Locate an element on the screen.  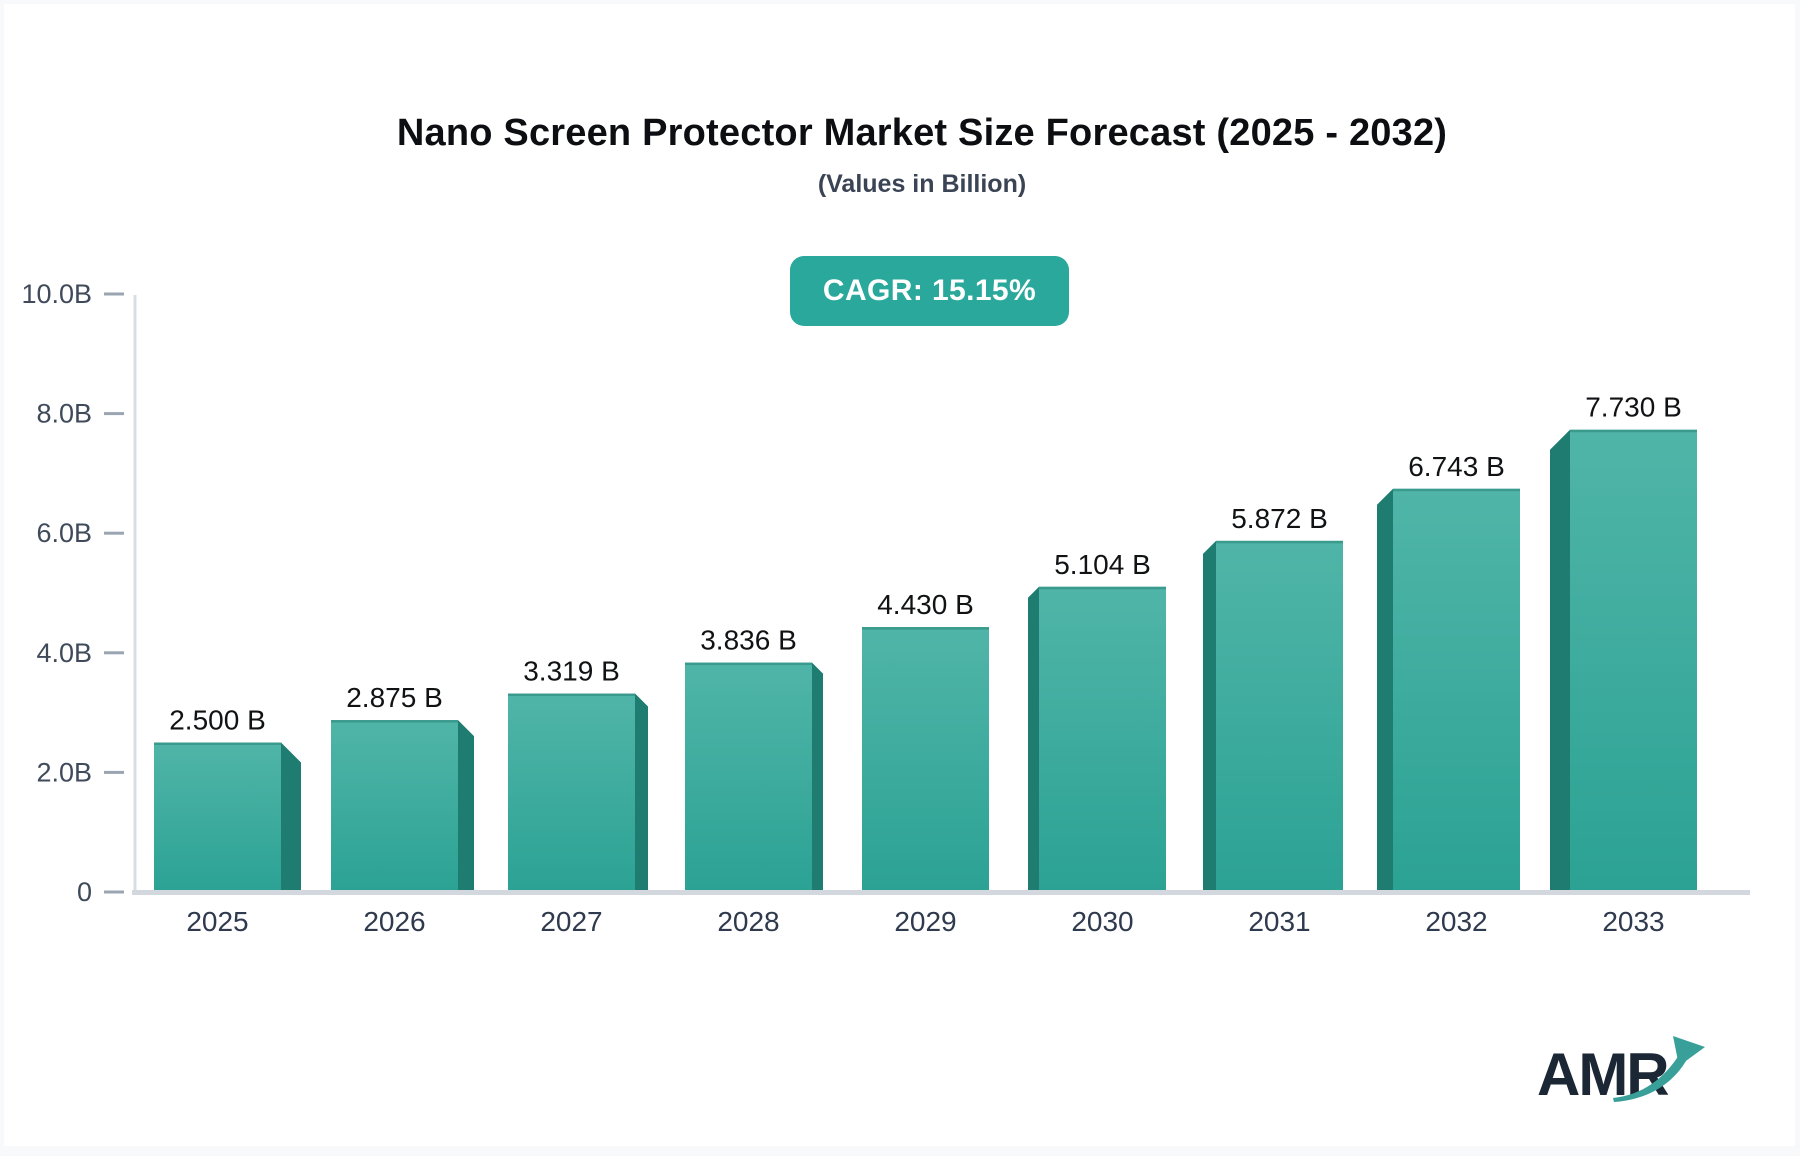
y-axis-label: 8.0B is located at coordinates (64, 414).